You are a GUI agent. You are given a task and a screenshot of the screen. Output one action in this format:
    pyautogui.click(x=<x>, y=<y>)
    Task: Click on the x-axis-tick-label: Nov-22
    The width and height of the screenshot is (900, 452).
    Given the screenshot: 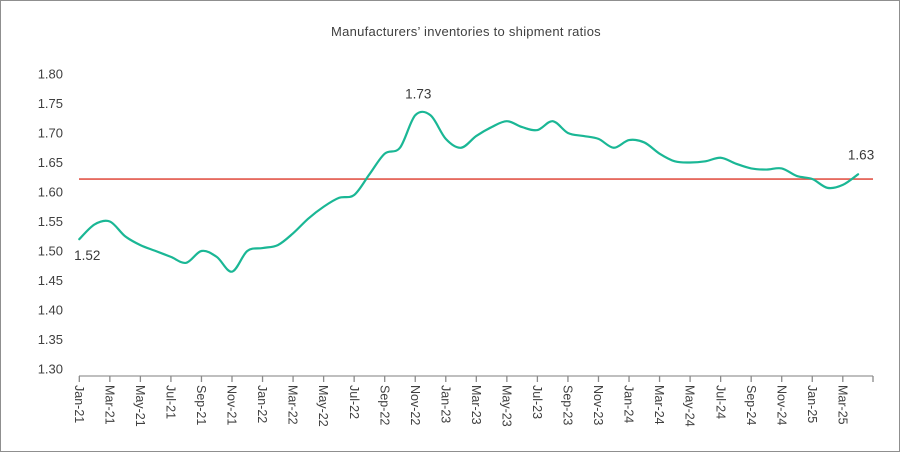 What is the action you would take?
    pyautogui.click(x=415, y=405)
    